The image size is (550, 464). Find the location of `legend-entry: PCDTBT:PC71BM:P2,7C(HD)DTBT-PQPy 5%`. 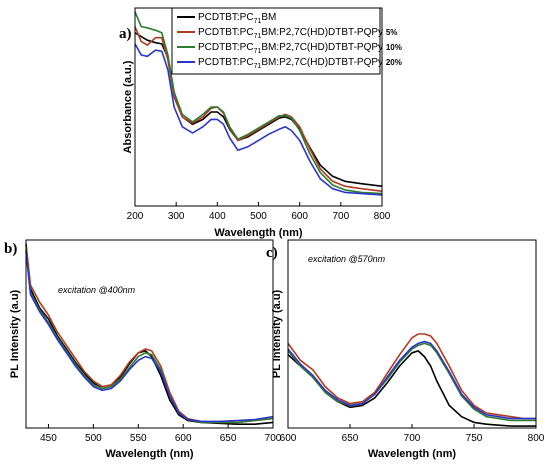

legend-entry: PCDTBT:PC71BM:P2,7C(HD)DTBT-PQPy 5% is located at coordinates (297, 33).